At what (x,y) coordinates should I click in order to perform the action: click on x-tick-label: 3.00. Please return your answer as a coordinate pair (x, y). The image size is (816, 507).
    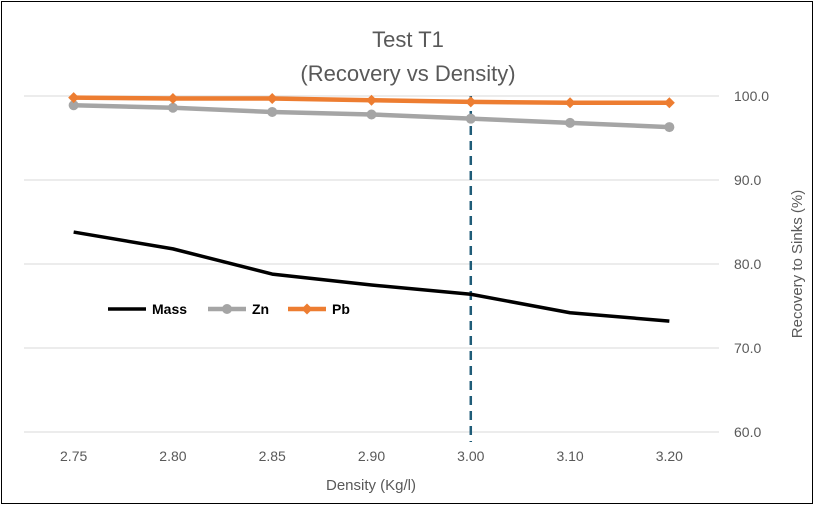
    Looking at the image, I should click on (470, 456).